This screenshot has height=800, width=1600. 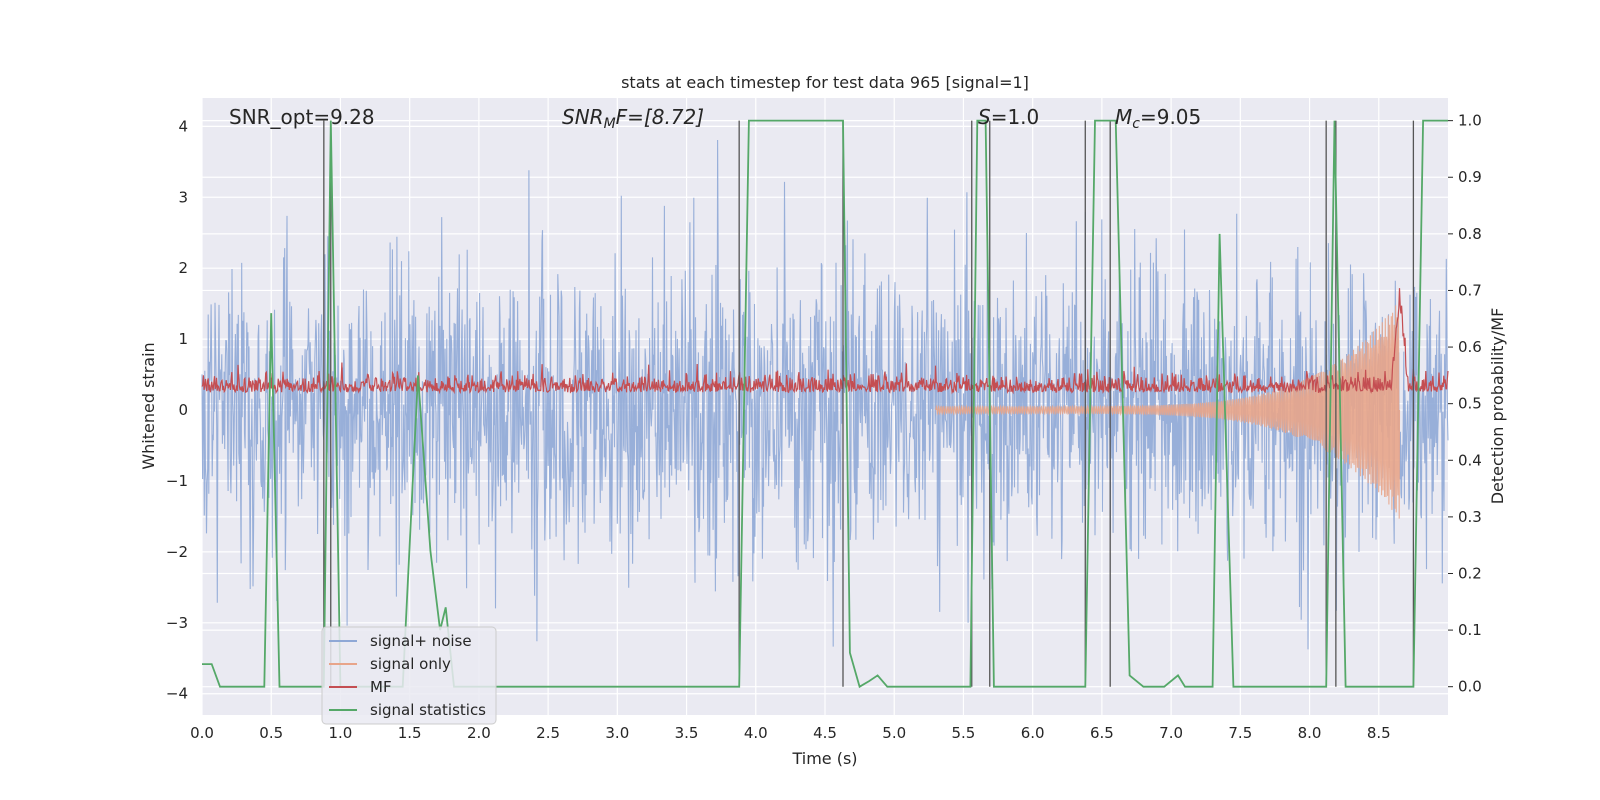 I want to click on x-tick-label: 6.5, so click(x=1102, y=733).